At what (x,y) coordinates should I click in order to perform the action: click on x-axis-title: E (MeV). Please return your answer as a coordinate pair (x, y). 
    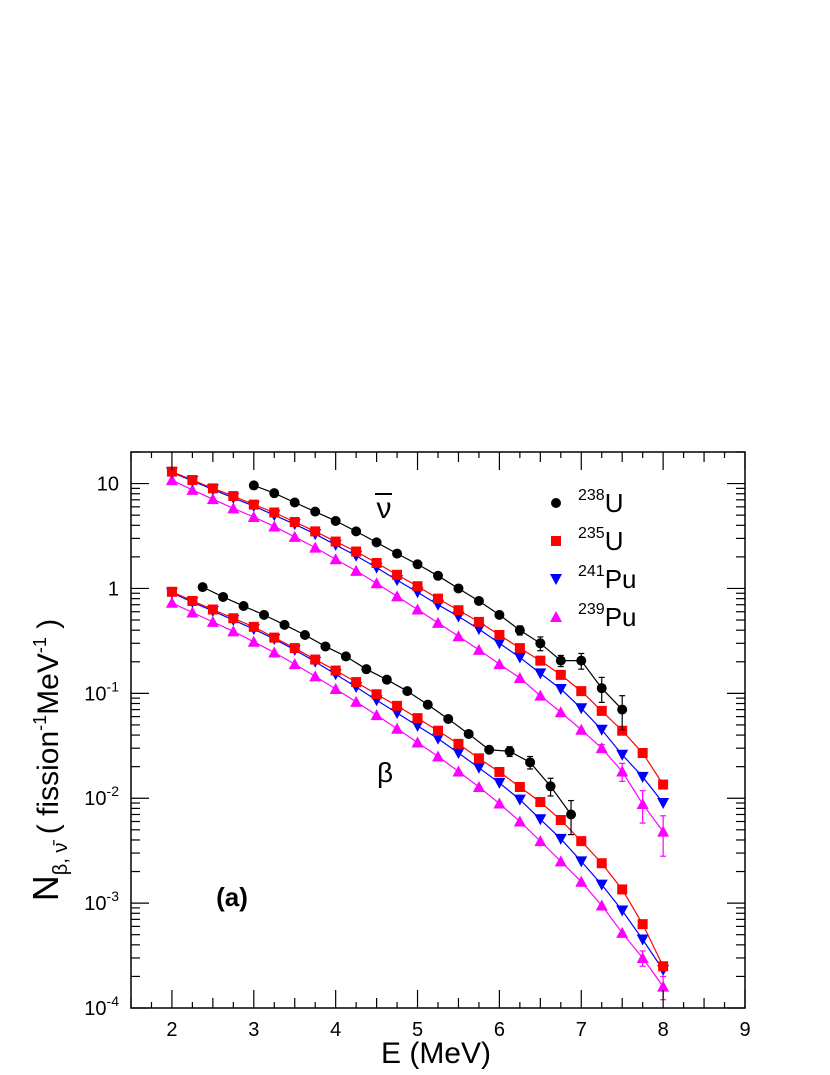
    Looking at the image, I should click on (436, 1053).